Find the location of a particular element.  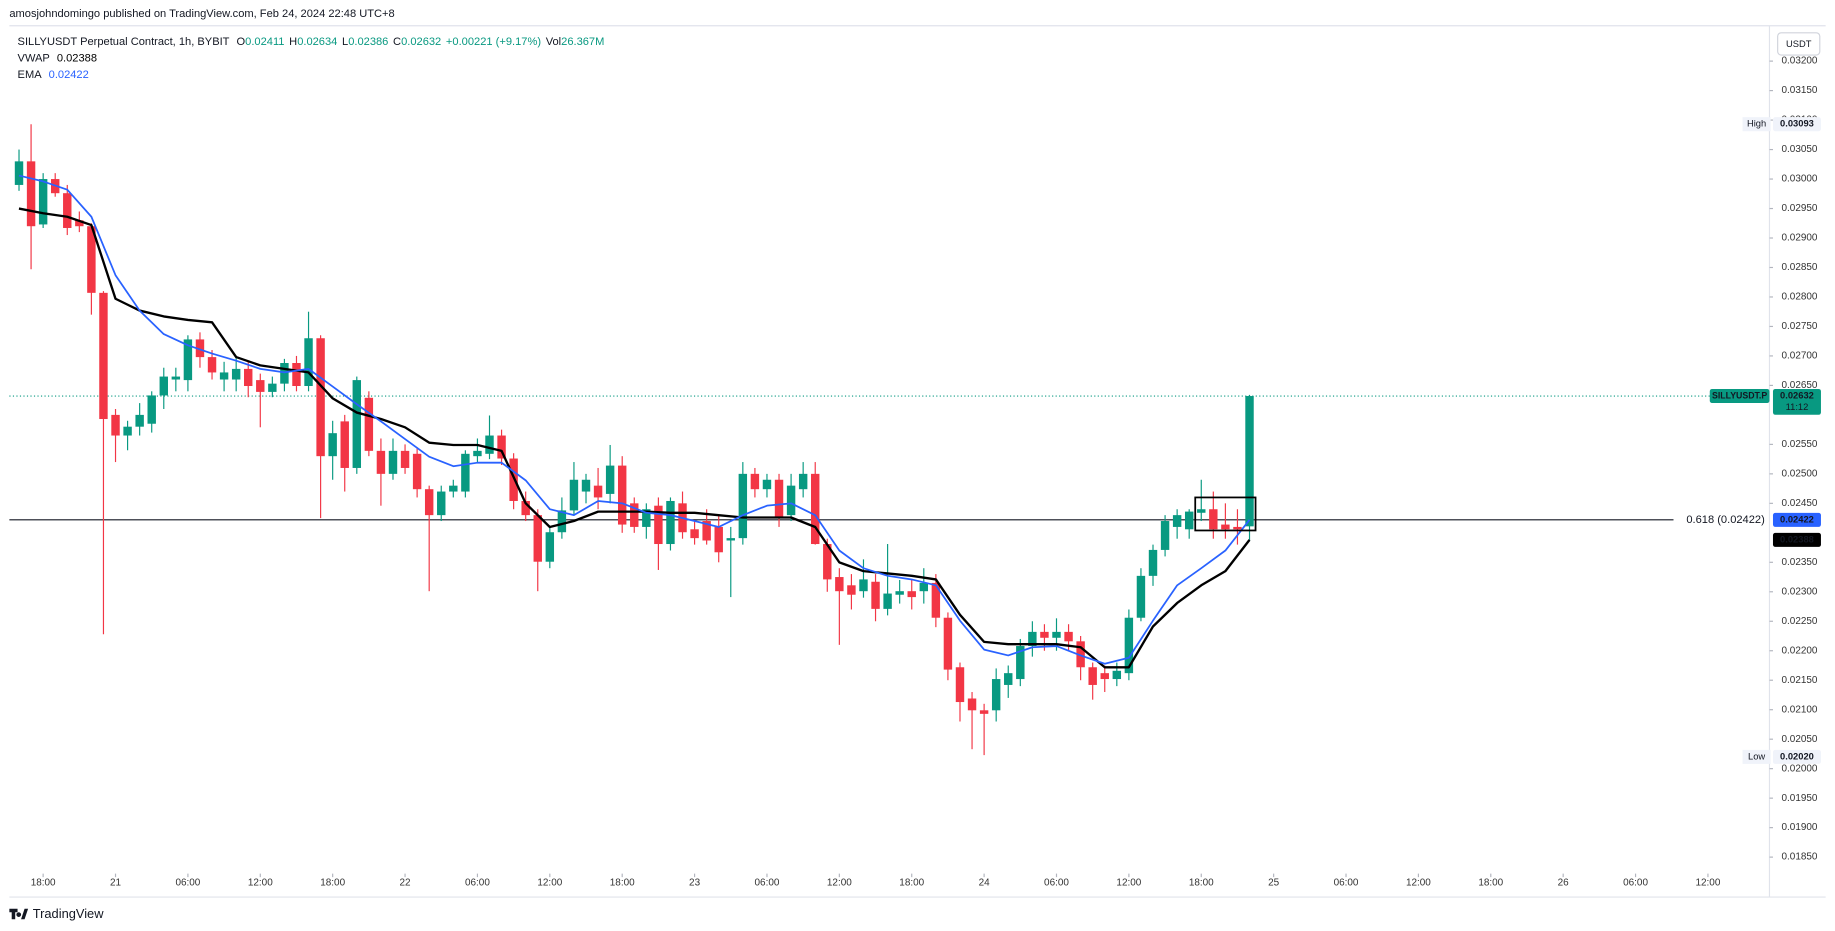

y-tick-label: 0.01950 is located at coordinates (1800, 798).